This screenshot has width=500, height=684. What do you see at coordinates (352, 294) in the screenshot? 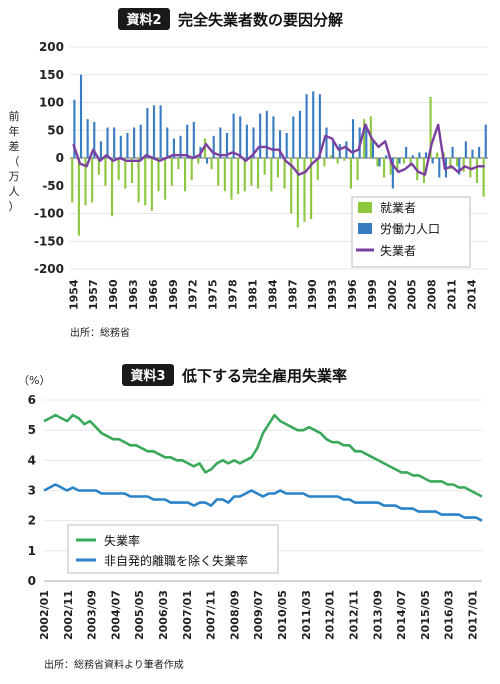
I see `chart-1-x-tick-label: 1996` at bounding box center [352, 294].